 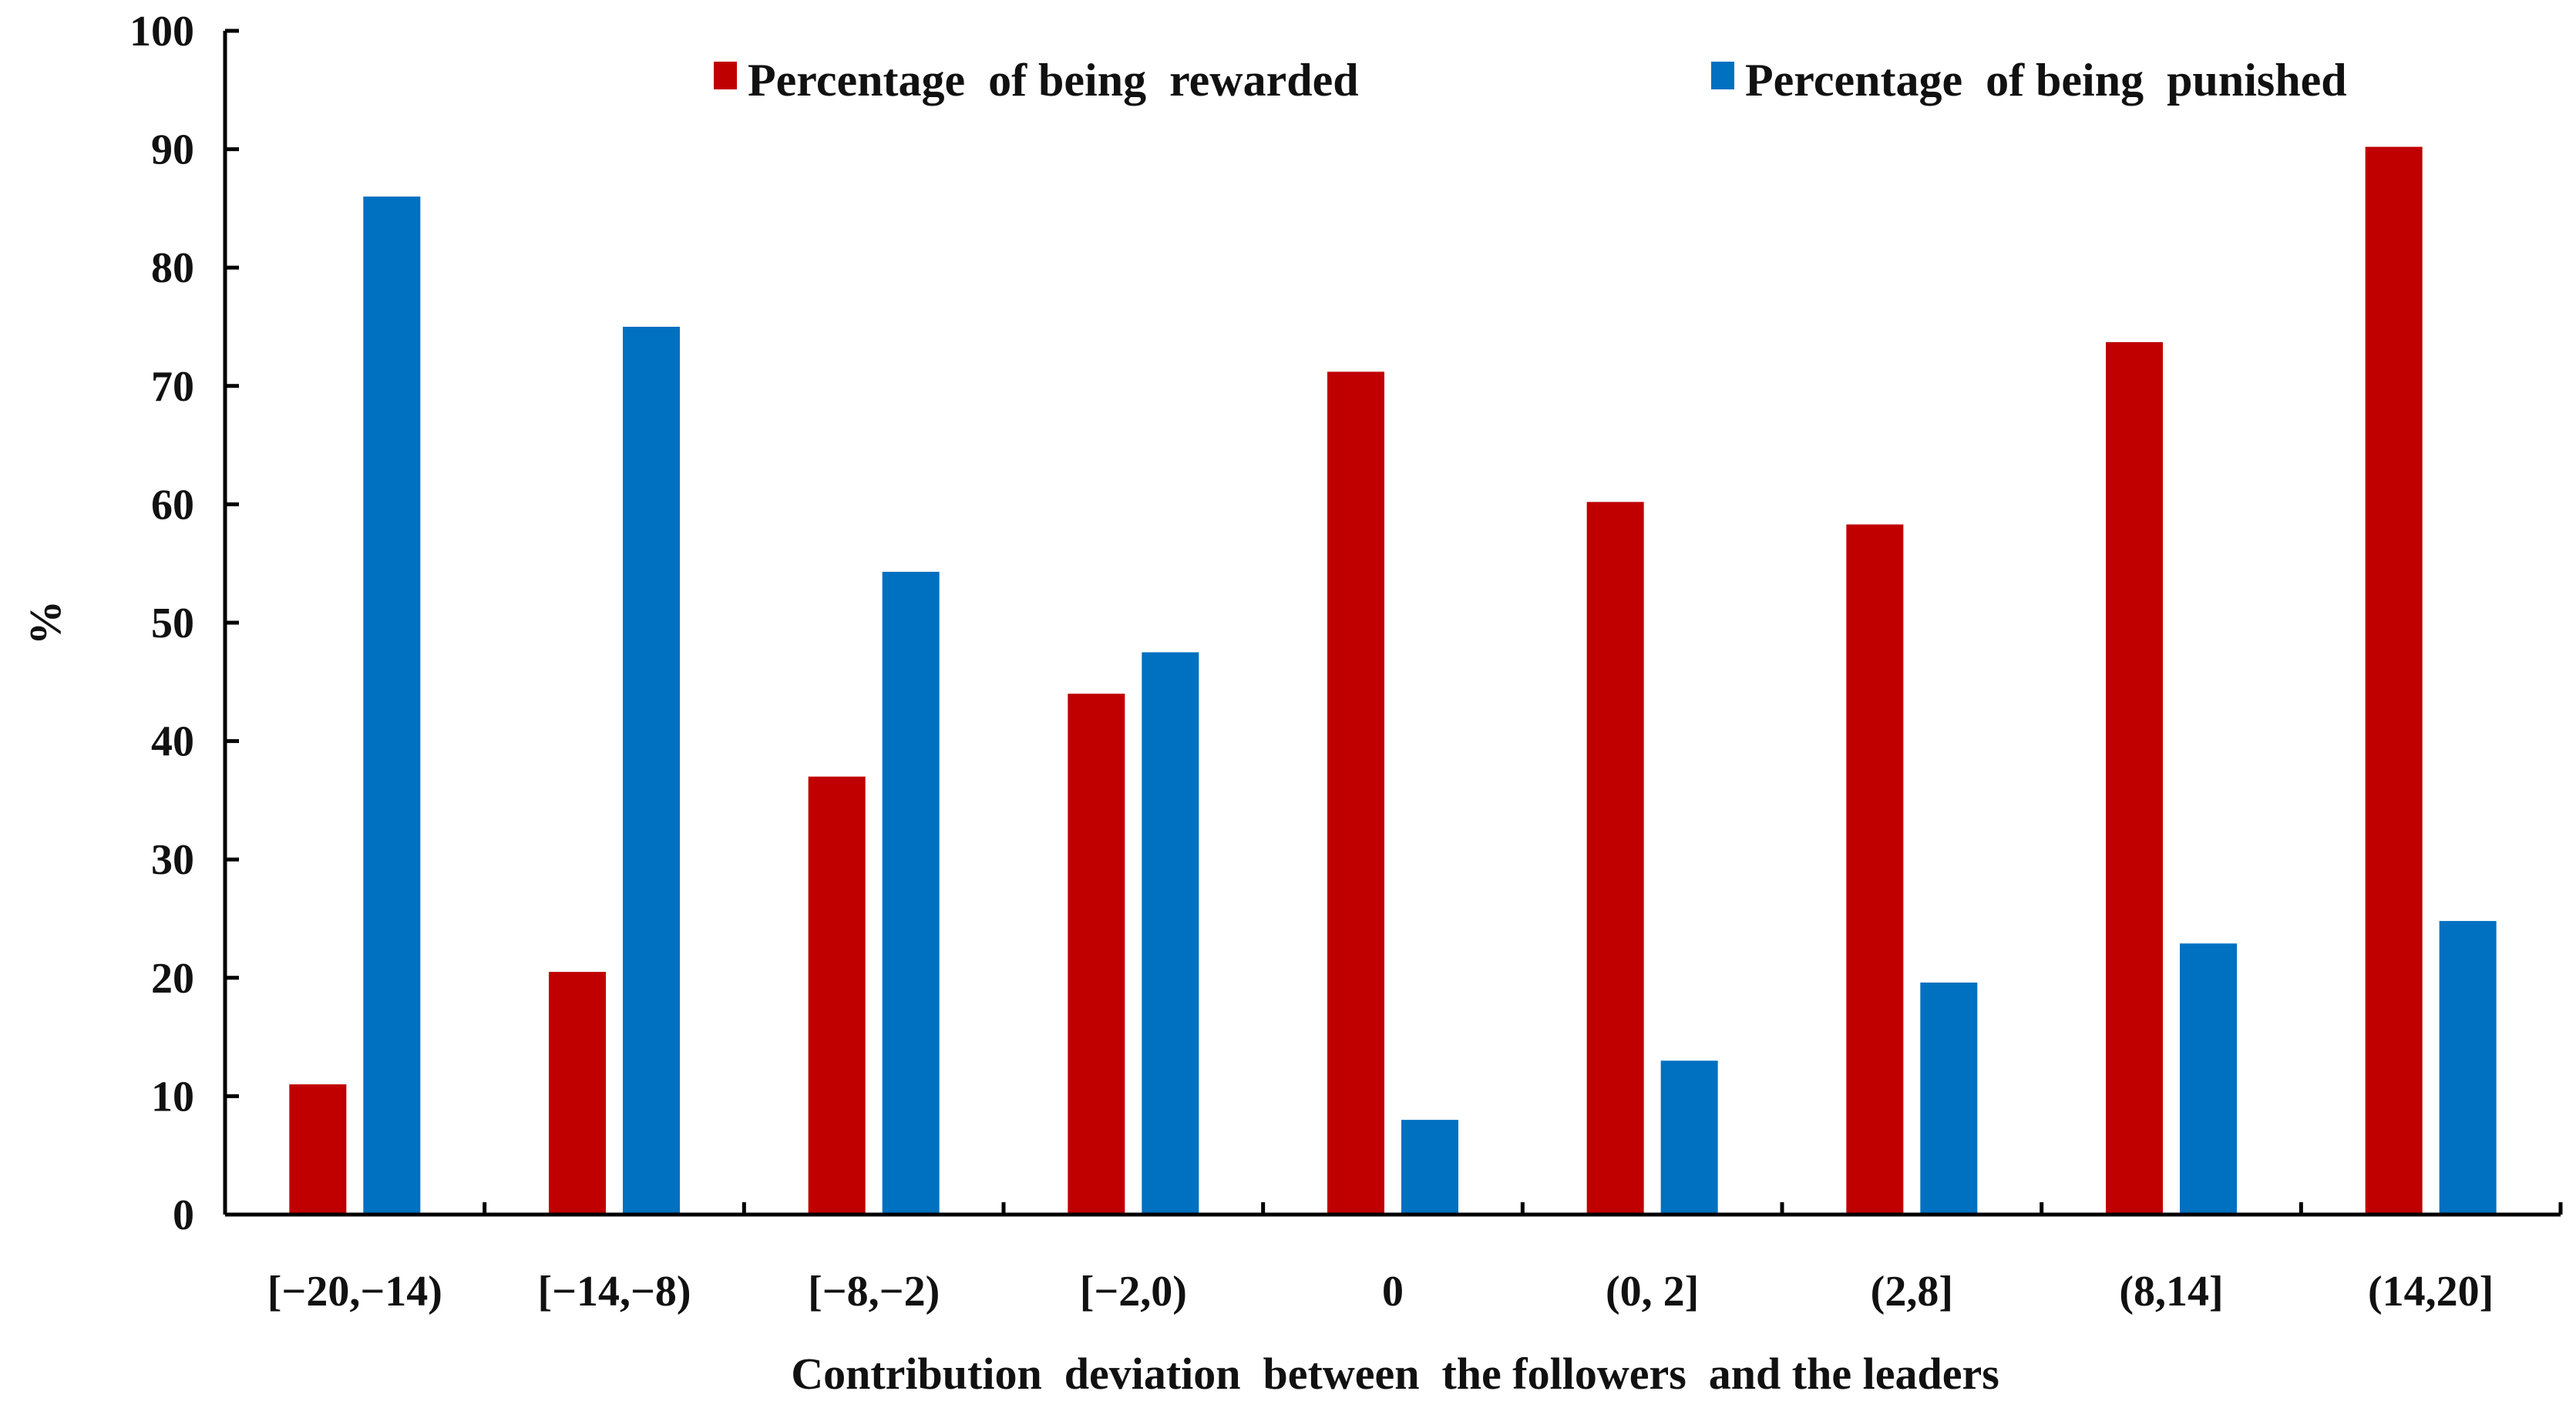 What do you see at coordinates (1133, 1292) in the screenshot?
I see `x-category-label: [−2,0)` at bounding box center [1133, 1292].